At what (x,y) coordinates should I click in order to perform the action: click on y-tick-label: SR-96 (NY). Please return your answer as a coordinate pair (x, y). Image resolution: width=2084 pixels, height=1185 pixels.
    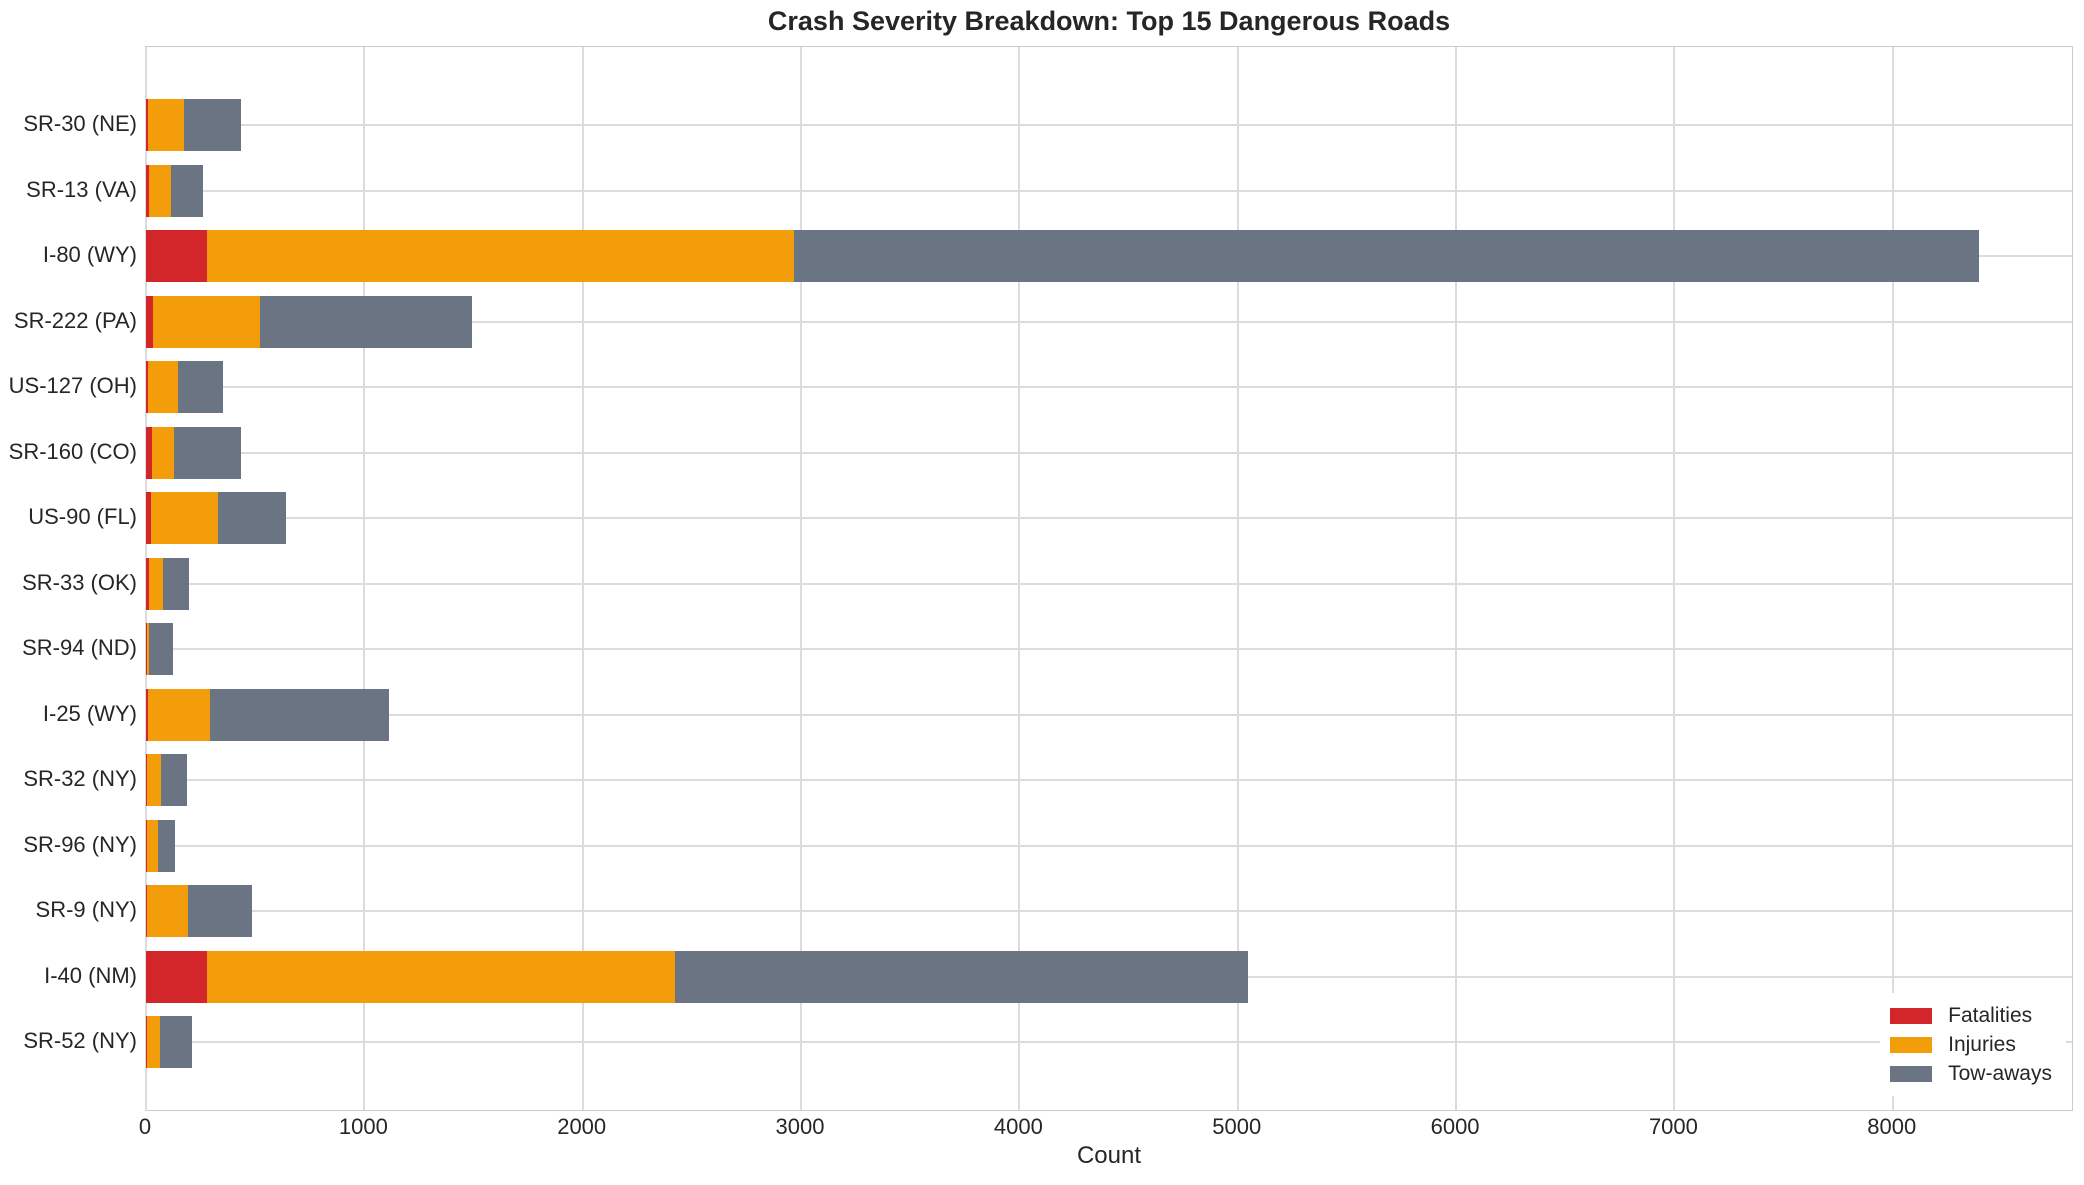
    Looking at the image, I should click on (80, 844).